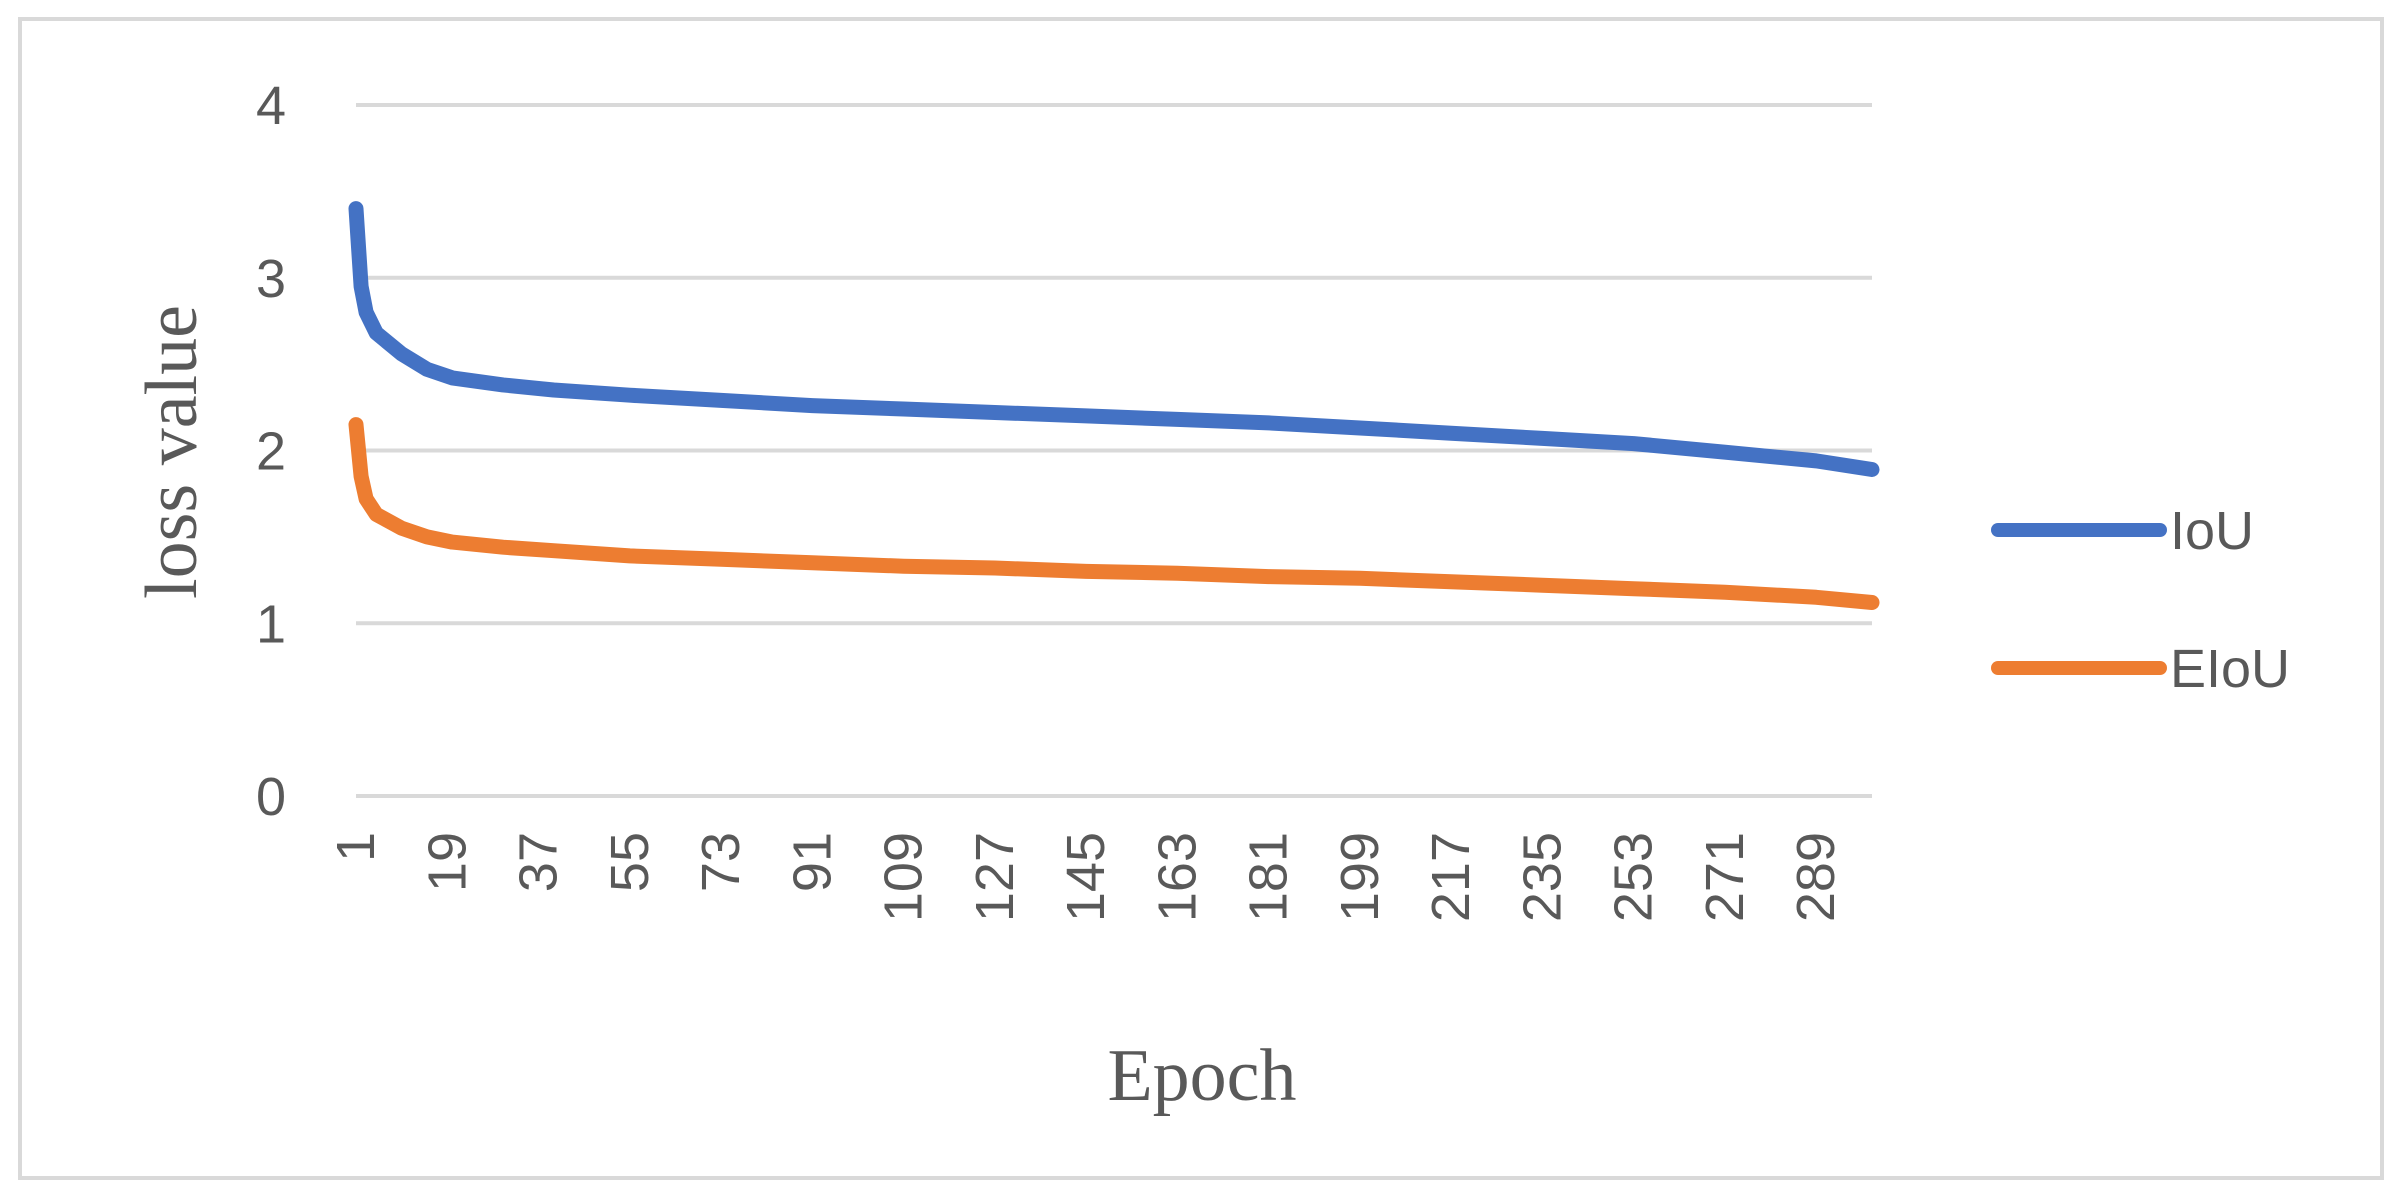 The width and height of the screenshot is (2406, 1197). I want to click on x-tick-label: 55, so click(630, 862).